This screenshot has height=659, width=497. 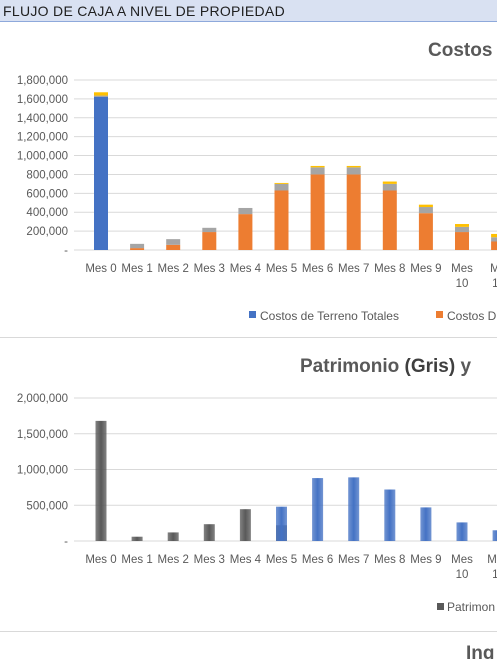 I want to click on legend-label-patrimonio: Patrimon, so click(x=471, y=607).